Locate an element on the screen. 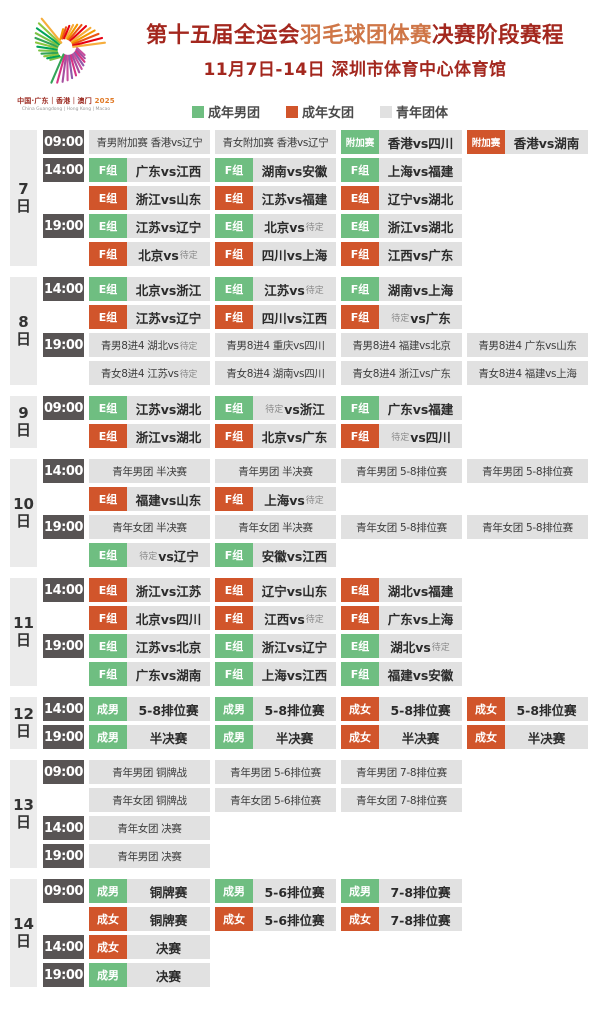  match-cell: 青年男团 决赛 is located at coordinates (149, 856).